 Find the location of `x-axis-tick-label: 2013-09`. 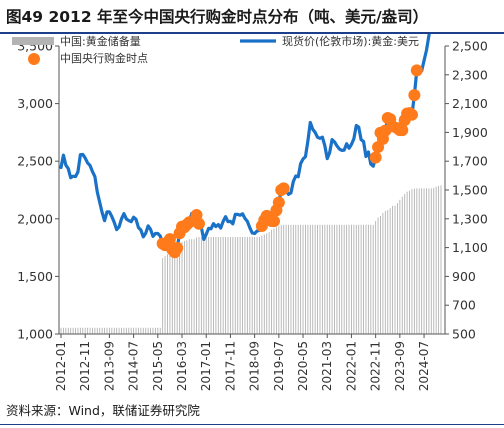

x-axis-tick-label: 2013-09 is located at coordinates (109, 366).